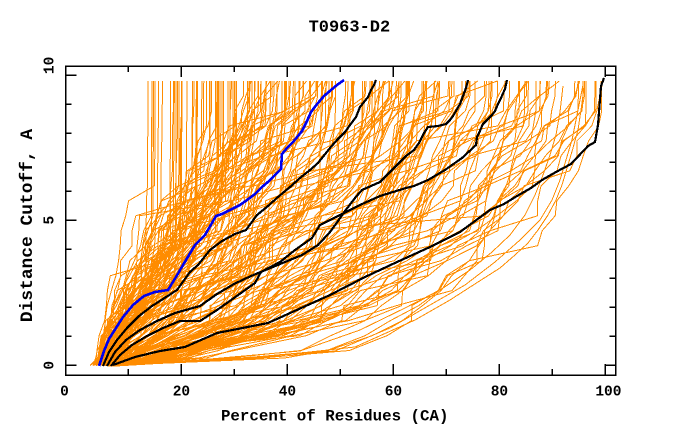 The image size is (680, 440). I want to click on svg-text: 60, so click(393, 393).